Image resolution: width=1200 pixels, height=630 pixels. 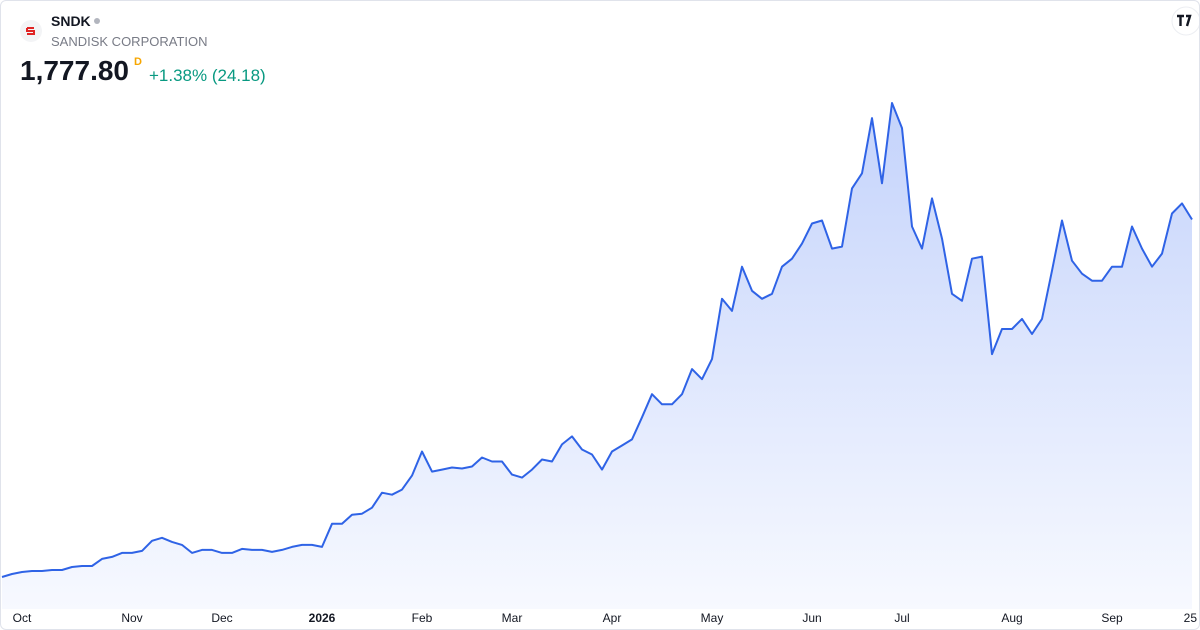 I want to click on price-suffix: D, so click(x=138, y=62).